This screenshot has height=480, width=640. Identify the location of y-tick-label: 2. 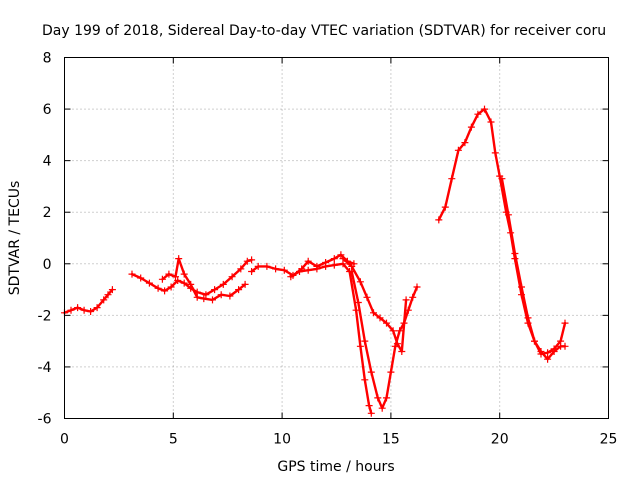
(47, 213).